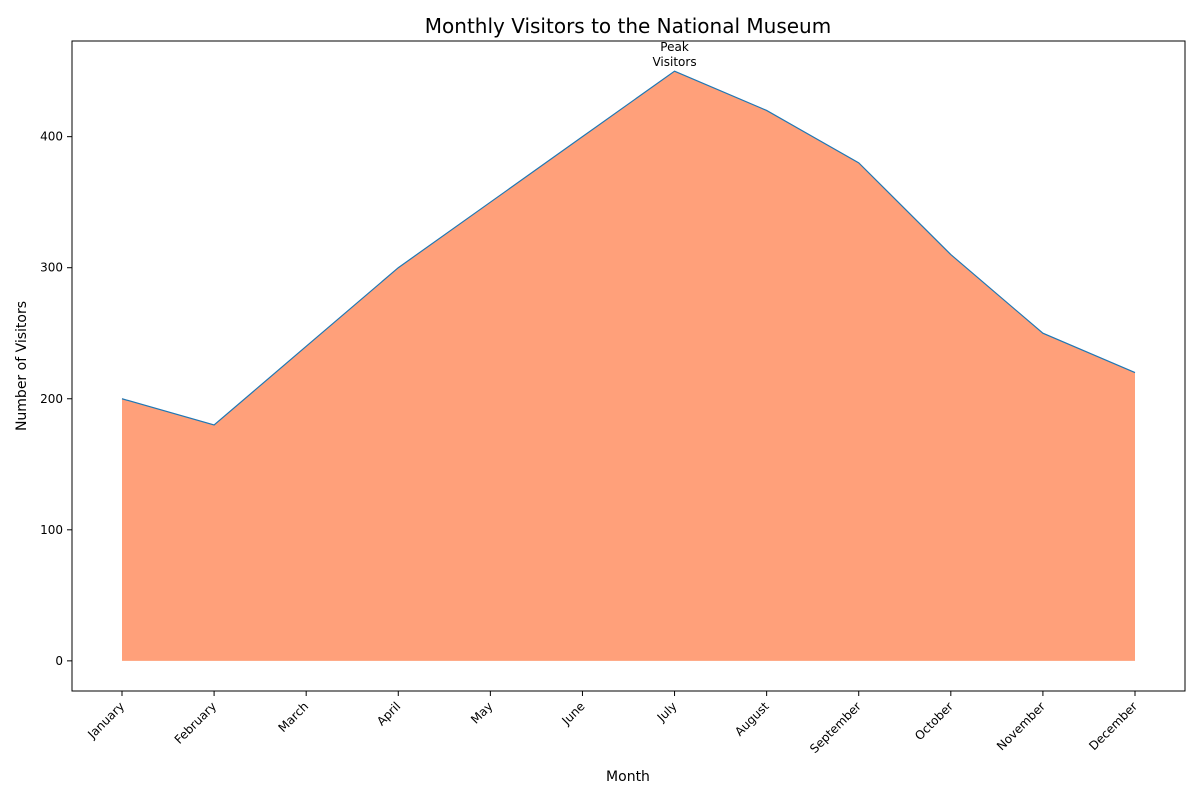 The height and width of the screenshot is (800, 1200). Describe the element at coordinates (628, 26) in the screenshot. I see `chart-title: Monthly Visitors to the National Museum` at that location.